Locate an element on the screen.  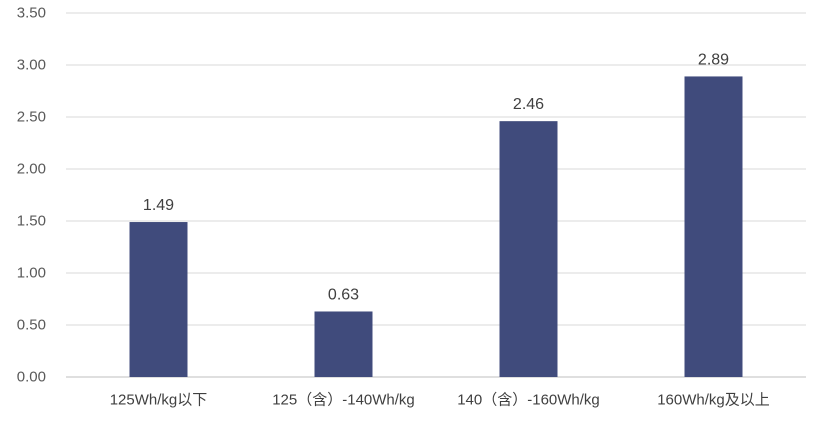
x-tick-label: 125（含）-140Wh/kg is located at coordinates (343, 400).